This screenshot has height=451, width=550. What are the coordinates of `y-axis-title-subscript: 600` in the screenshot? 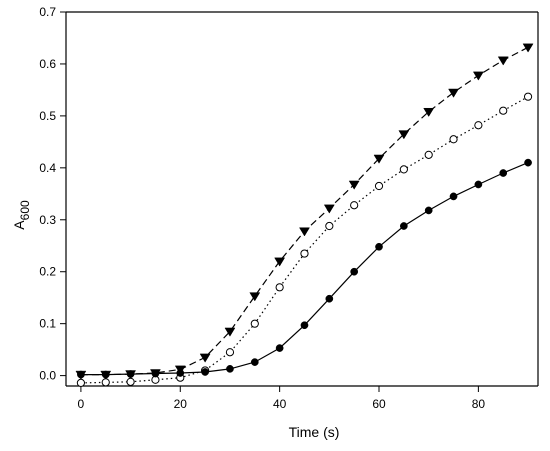 It's located at (25, 210).